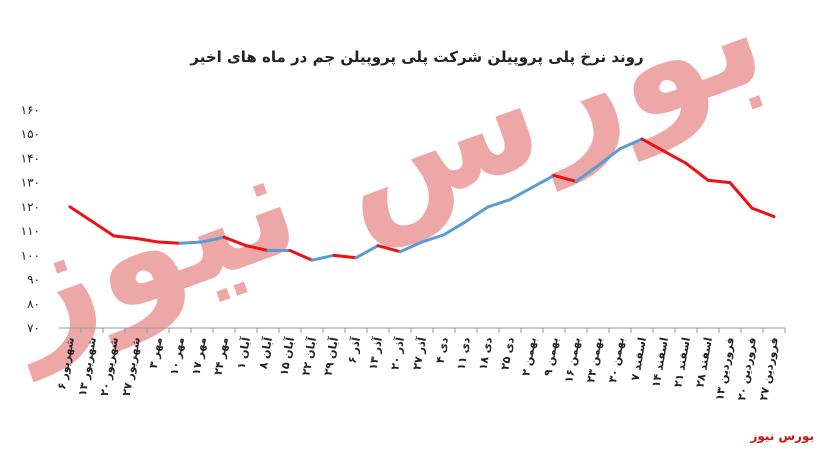 The height and width of the screenshot is (449, 834). Describe the element at coordinates (30, 134) in the screenshot. I see `y-tick-label: ۱۵۰` at that location.